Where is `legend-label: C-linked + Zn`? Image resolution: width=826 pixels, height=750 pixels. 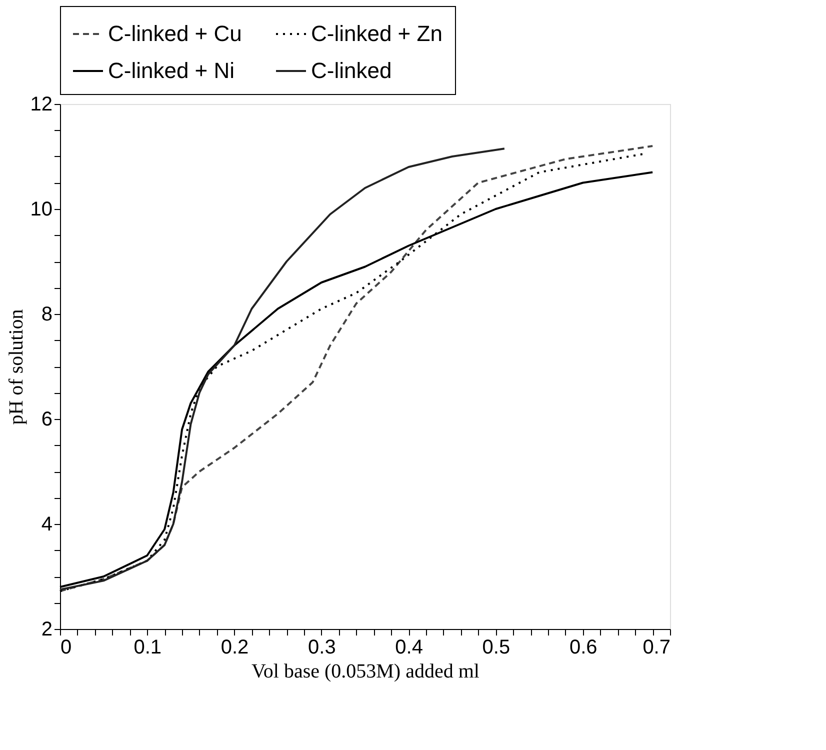 legend-label: C-linked + Zn is located at coordinates (376, 33).